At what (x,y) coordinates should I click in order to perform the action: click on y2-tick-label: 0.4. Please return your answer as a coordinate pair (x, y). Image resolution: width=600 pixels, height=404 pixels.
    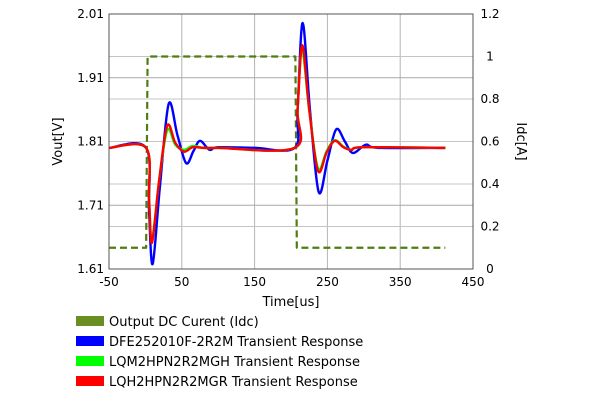
    Looking at the image, I should click on (489, 184).